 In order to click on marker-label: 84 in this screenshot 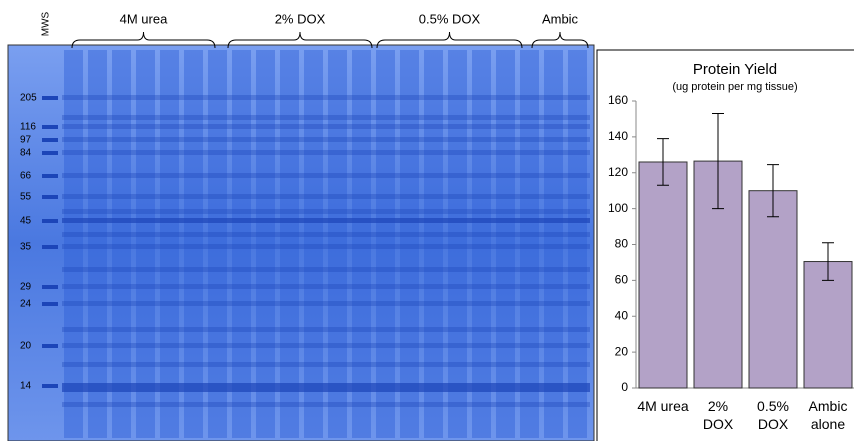, I will do `click(26, 153)`.